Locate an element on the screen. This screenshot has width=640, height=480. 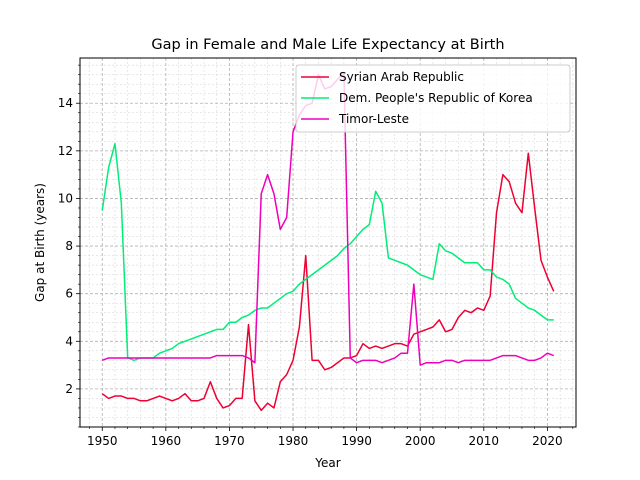
x-tick-label: 2000 is located at coordinates (420, 441).